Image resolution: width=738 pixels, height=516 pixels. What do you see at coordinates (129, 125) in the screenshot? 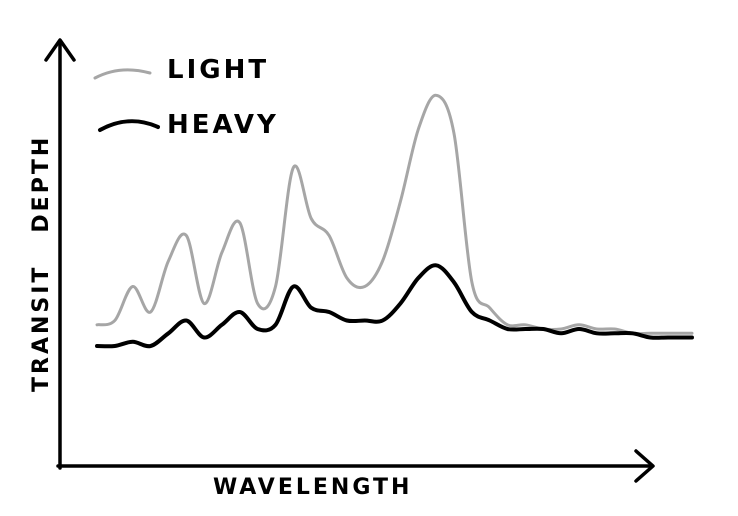
I see `legend-swatch-heavy` at bounding box center [129, 125].